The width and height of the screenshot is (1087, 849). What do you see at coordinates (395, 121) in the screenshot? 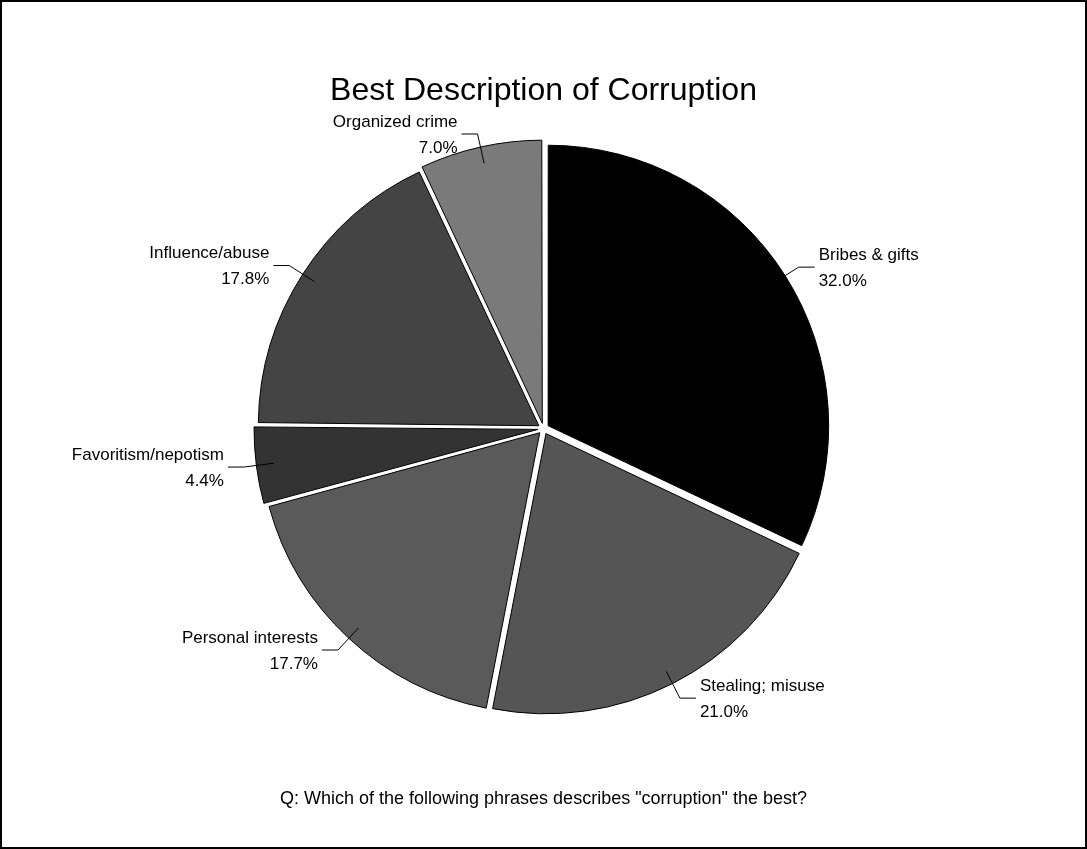
I see `slice-label: Organized crime` at bounding box center [395, 121].